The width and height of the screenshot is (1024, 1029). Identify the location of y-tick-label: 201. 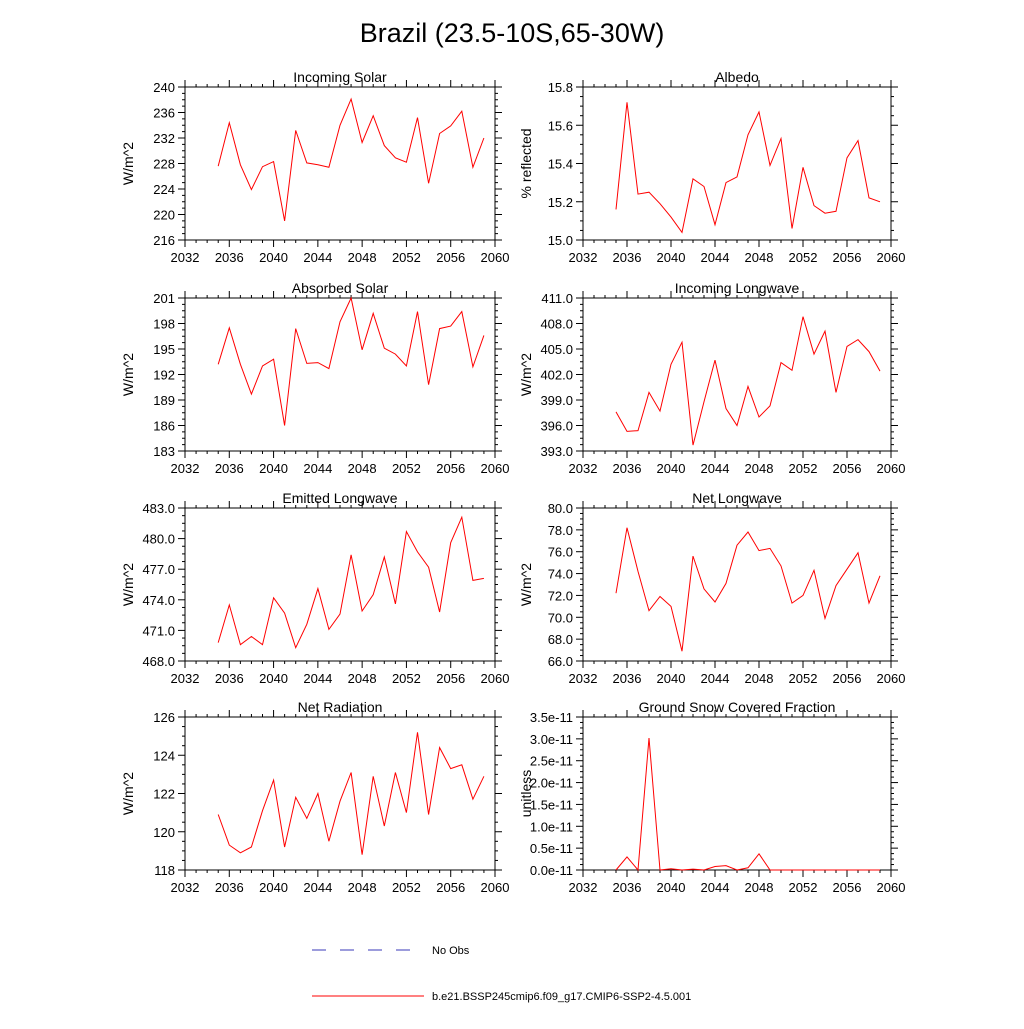
(164, 298).